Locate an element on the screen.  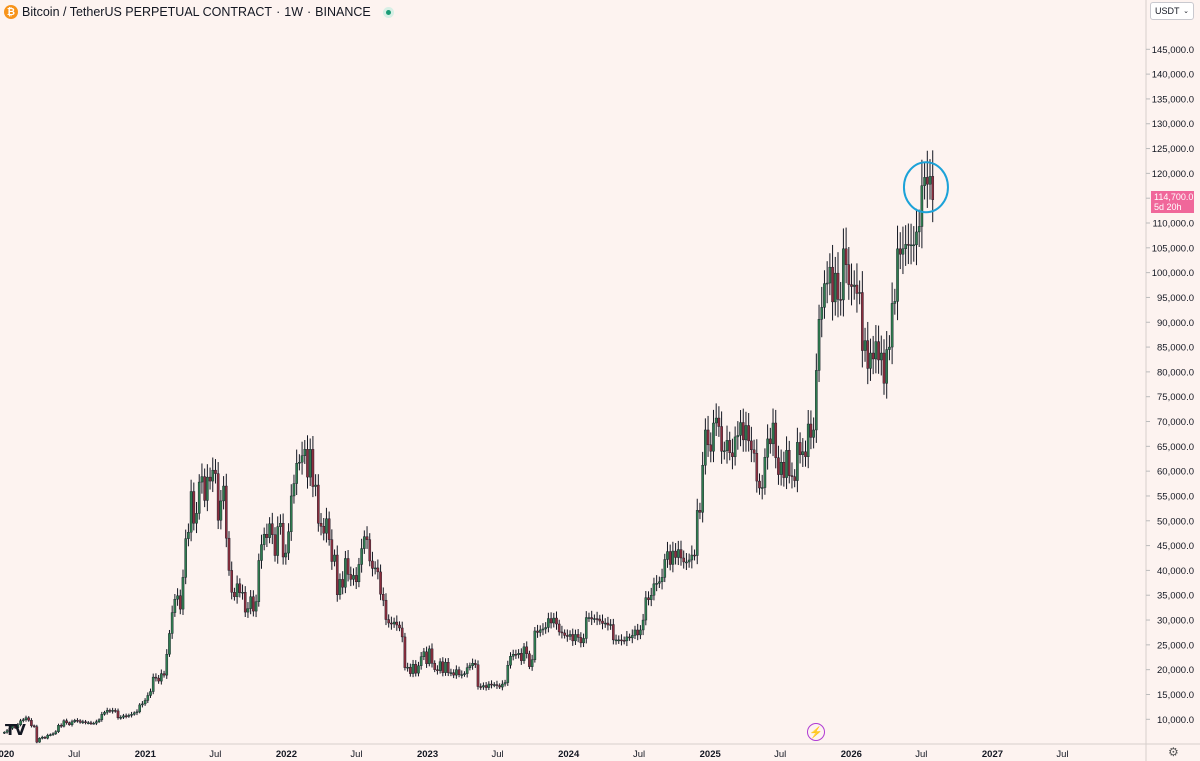
market-open-dot-icon is located at coordinates (388, 12).